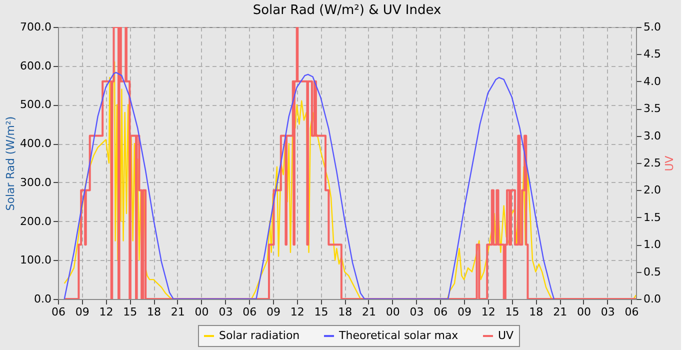 The width and height of the screenshot is (700, 350). What do you see at coordinates (36, 27) in the screenshot?
I see `y-tick-label: 700.0` at bounding box center [36, 27].